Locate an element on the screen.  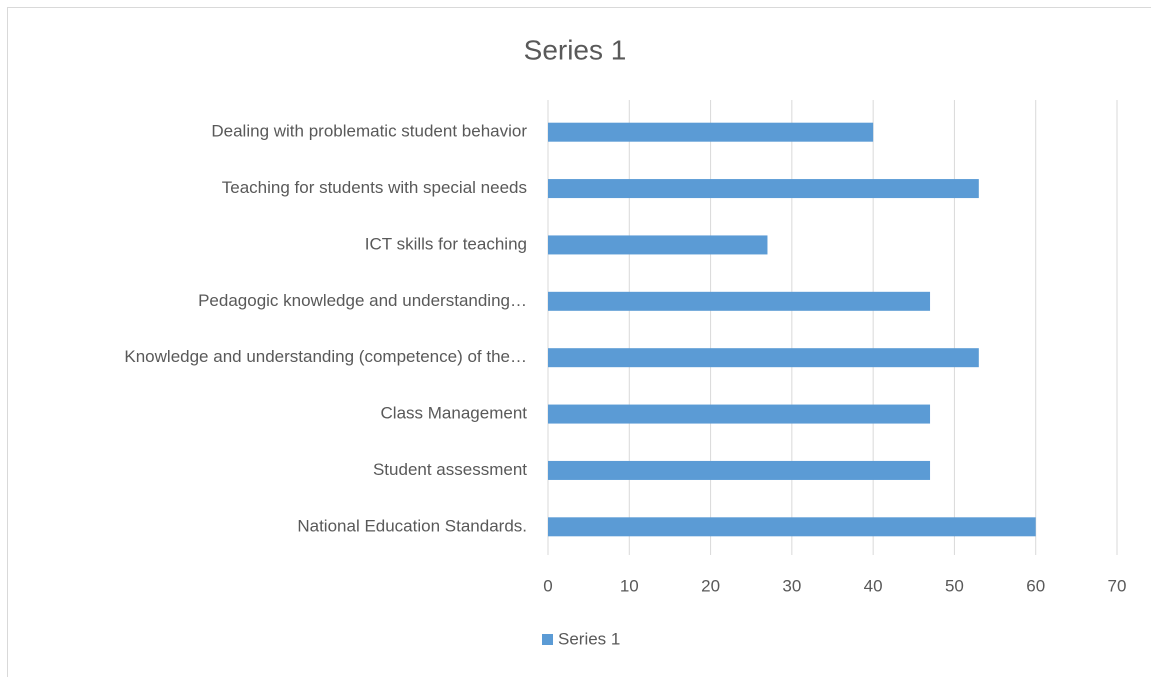
x-tick-label: 0 is located at coordinates (547, 585).